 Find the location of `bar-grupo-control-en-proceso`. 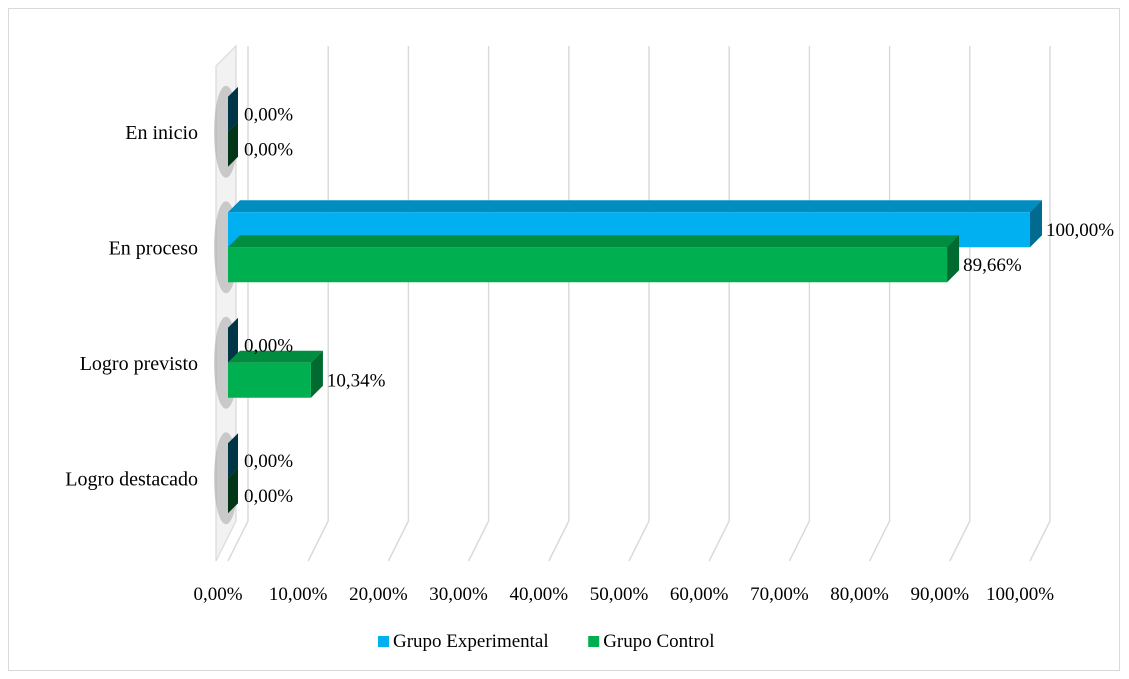

bar-grupo-control-en-proceso is located at coordinates (594, 259).